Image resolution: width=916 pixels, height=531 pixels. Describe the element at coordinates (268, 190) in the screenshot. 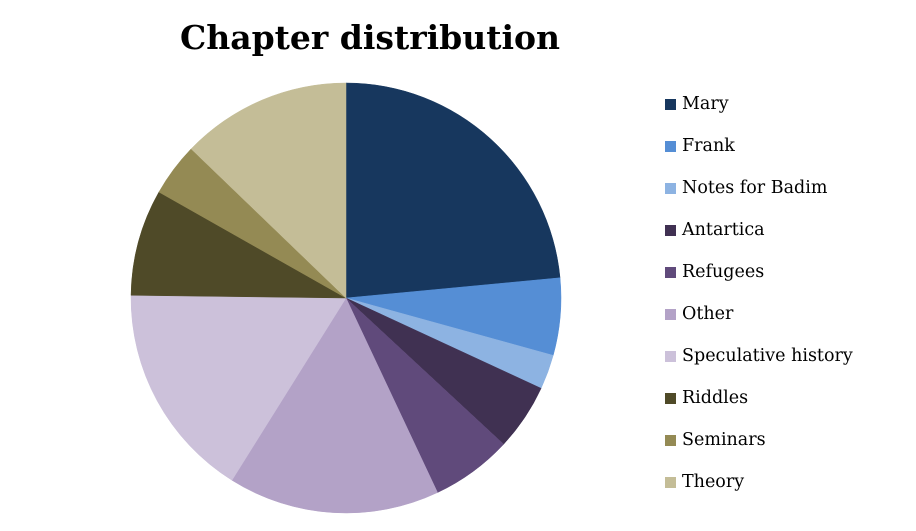

I see `pie-slice-theory` at that location.